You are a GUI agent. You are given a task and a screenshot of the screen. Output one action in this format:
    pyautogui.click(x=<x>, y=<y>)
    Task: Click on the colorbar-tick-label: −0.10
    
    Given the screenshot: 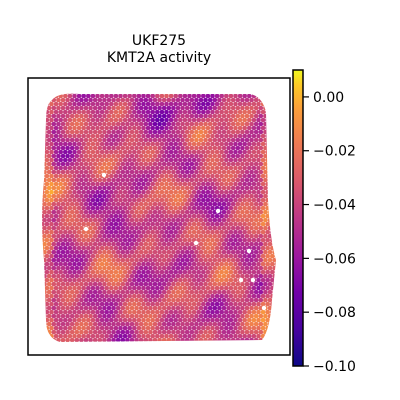 What is the action you would take?
    pyautogui.click(x=334, y=367)
    